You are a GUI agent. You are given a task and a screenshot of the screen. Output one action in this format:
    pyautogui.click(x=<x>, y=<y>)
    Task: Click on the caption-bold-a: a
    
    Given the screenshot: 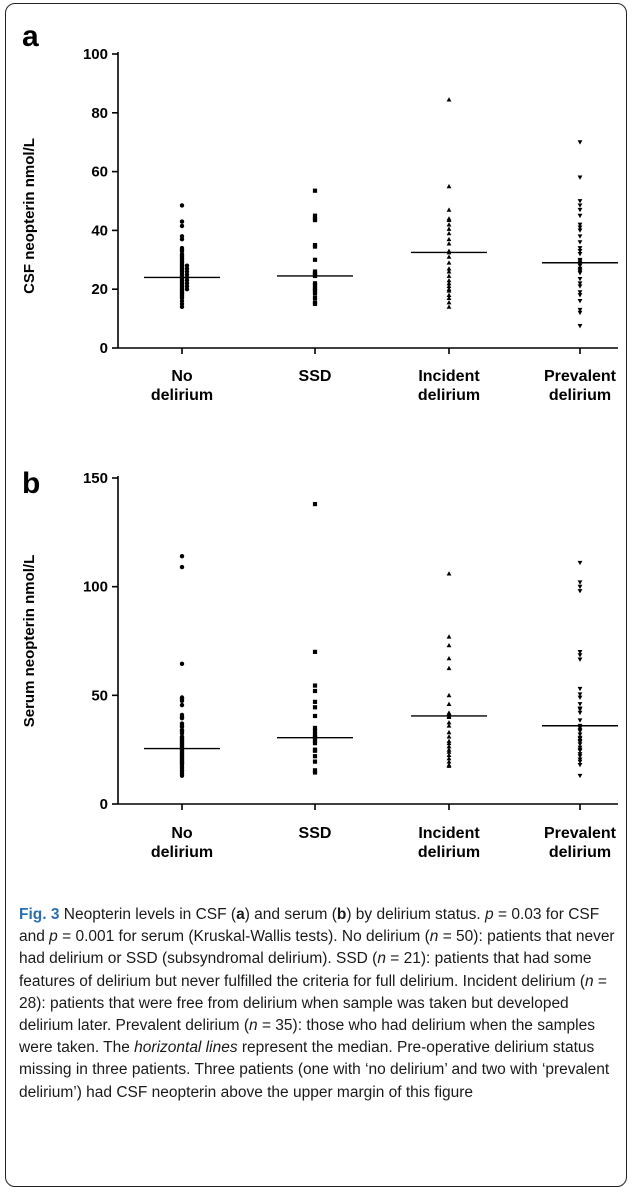 What is the action you would take?
    pyautogui.click(x=240, y=914)
    